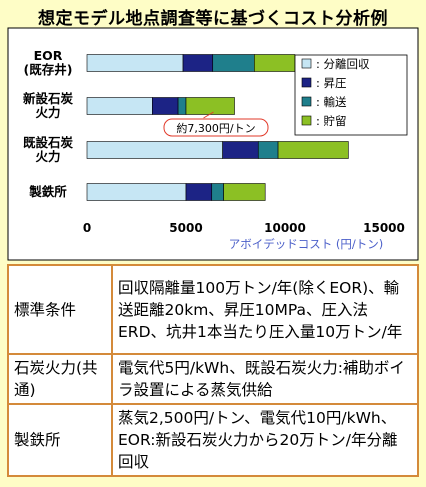  I want to click on condition-label: 石炭火力(共通), so click(60, 379).